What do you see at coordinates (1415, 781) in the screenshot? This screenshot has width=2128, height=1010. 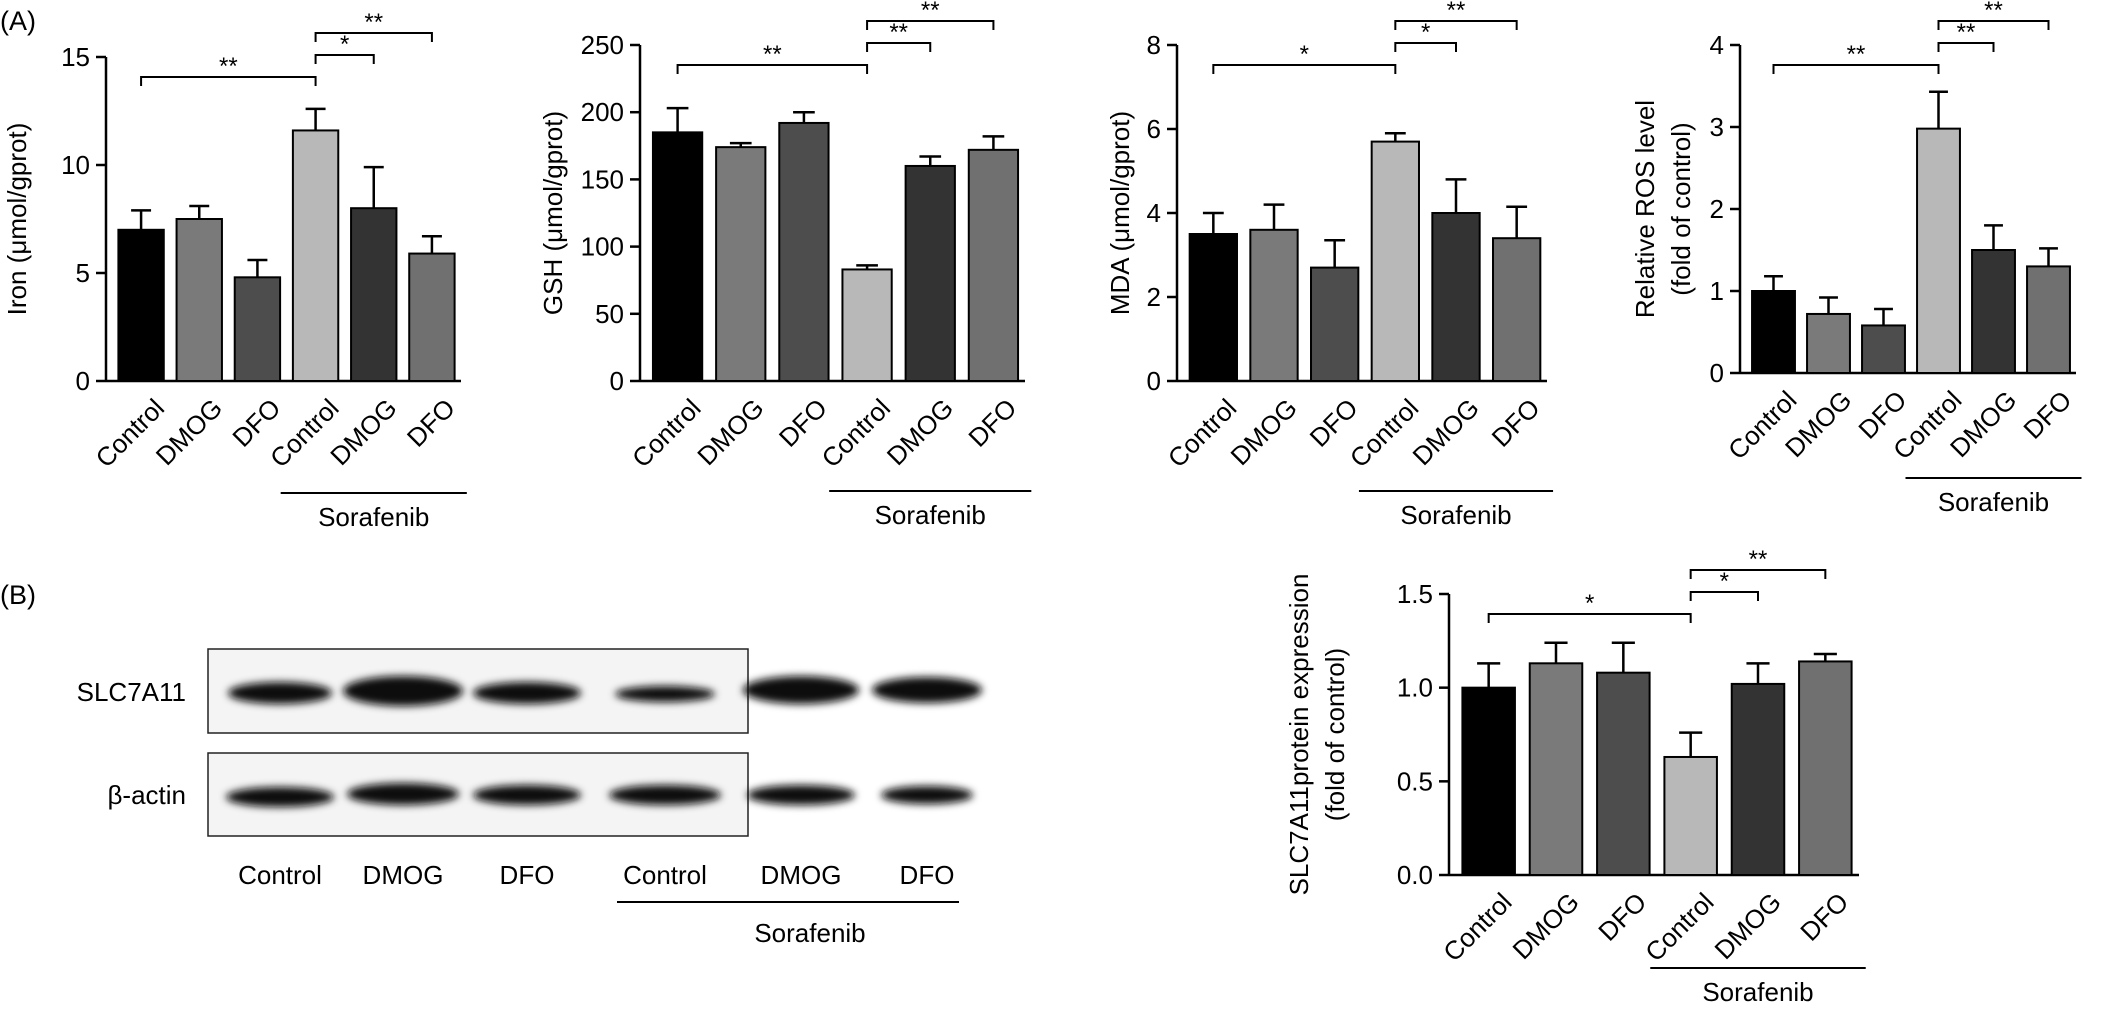 I see `y-tick-label: 0.5` at bounding box center [1415, 781].